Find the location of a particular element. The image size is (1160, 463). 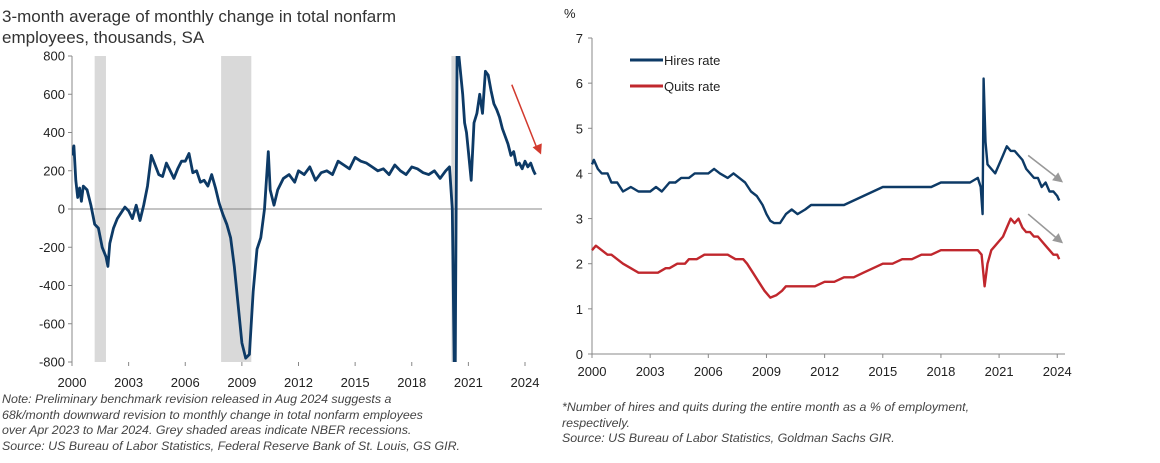

left-y-tick-label: 400 is located at coordinates (54, 132).